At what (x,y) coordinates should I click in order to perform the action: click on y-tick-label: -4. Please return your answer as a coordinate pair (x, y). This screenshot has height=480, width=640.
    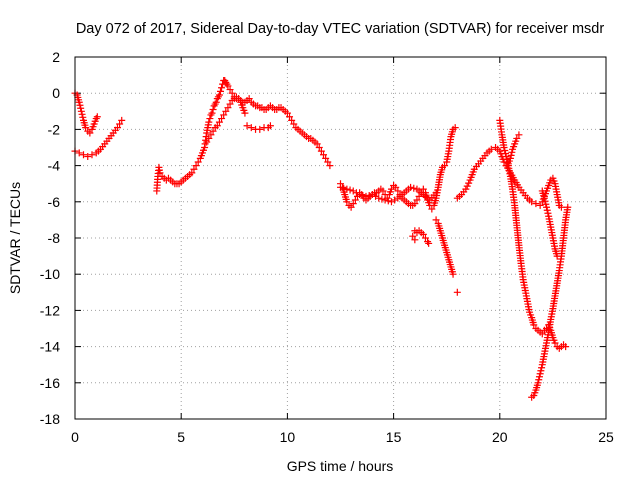
    Looking at the image, I should click on (54, 166).